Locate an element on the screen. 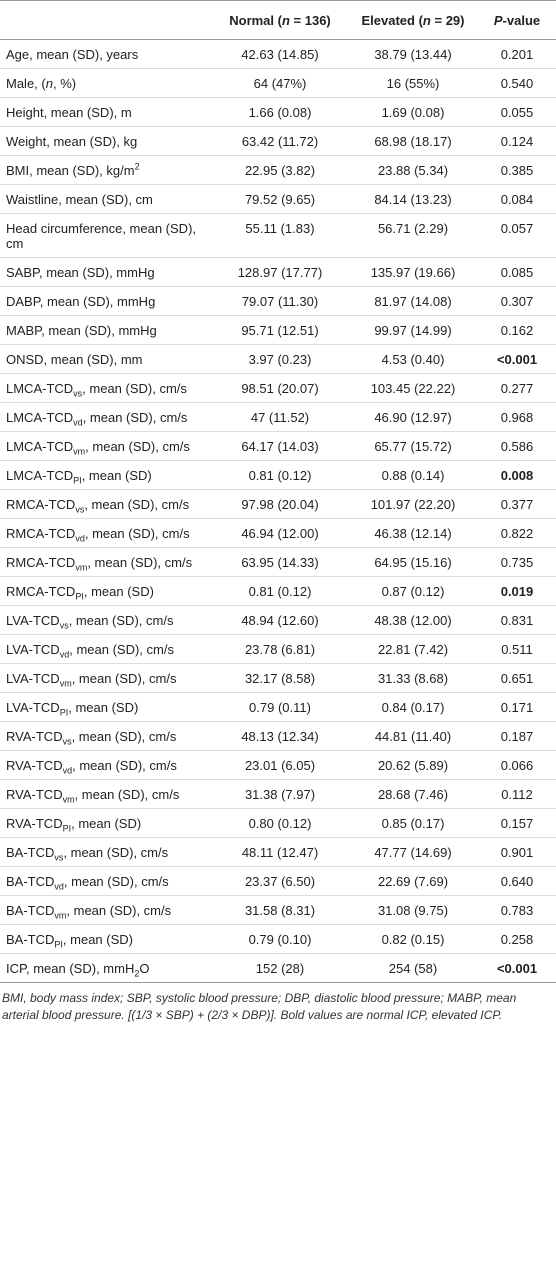  text: O is located at coordinates (144, 968).